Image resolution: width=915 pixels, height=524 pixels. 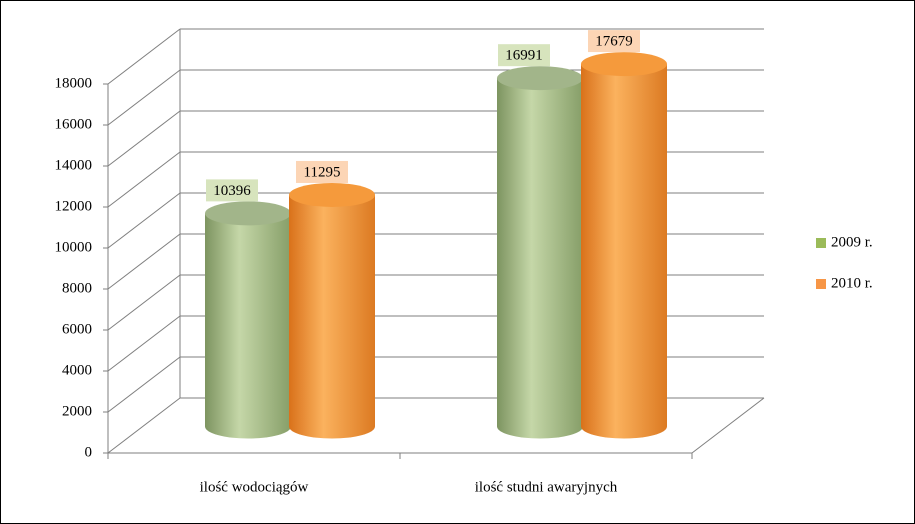 I want to click on y-tick-label: 18000, so click(x=74, y=83).